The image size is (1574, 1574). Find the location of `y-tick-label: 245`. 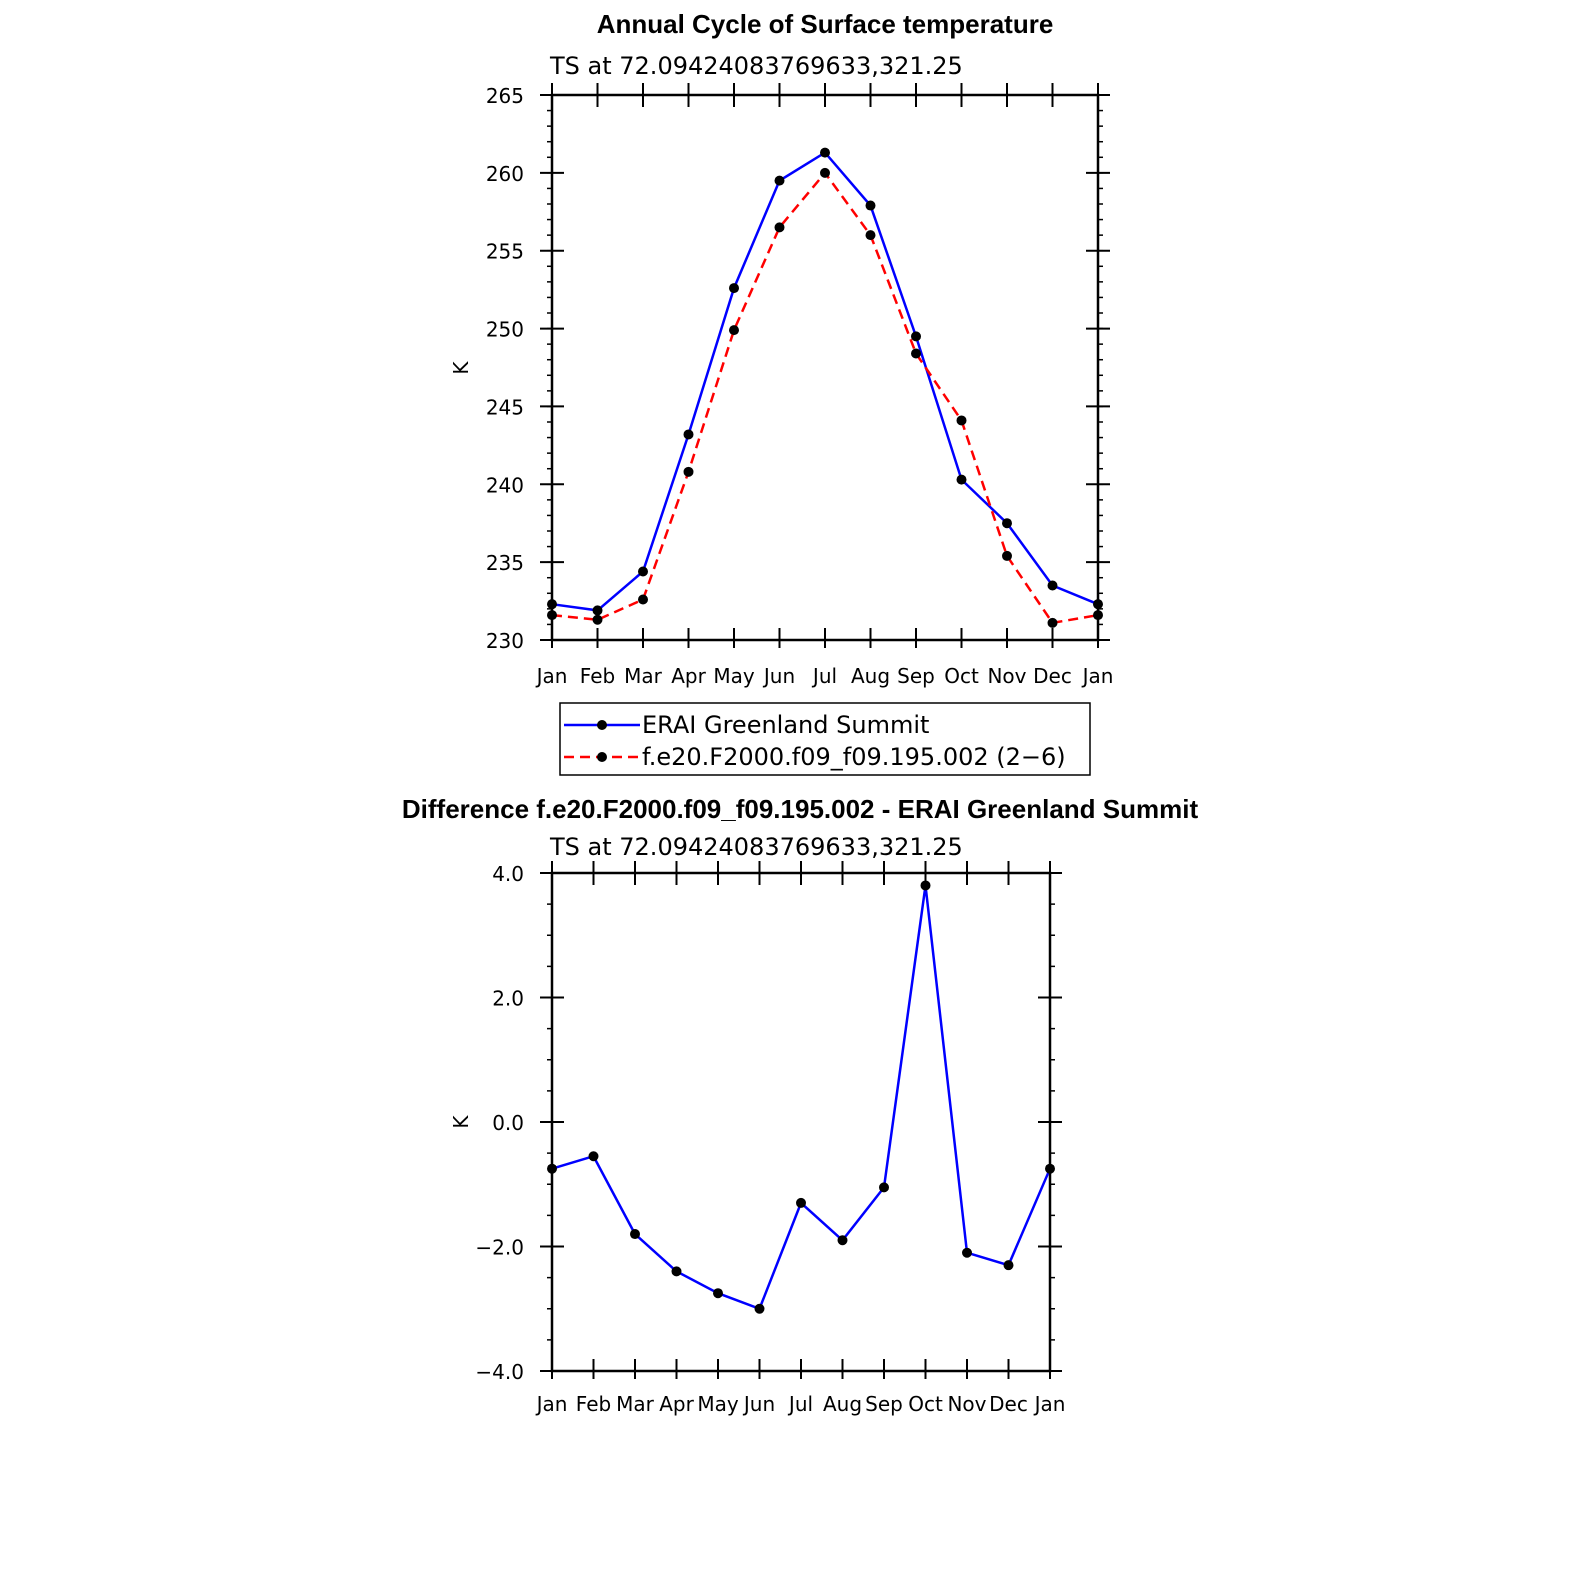

y-tick-label: 245 is located at coordinates (505, 407).